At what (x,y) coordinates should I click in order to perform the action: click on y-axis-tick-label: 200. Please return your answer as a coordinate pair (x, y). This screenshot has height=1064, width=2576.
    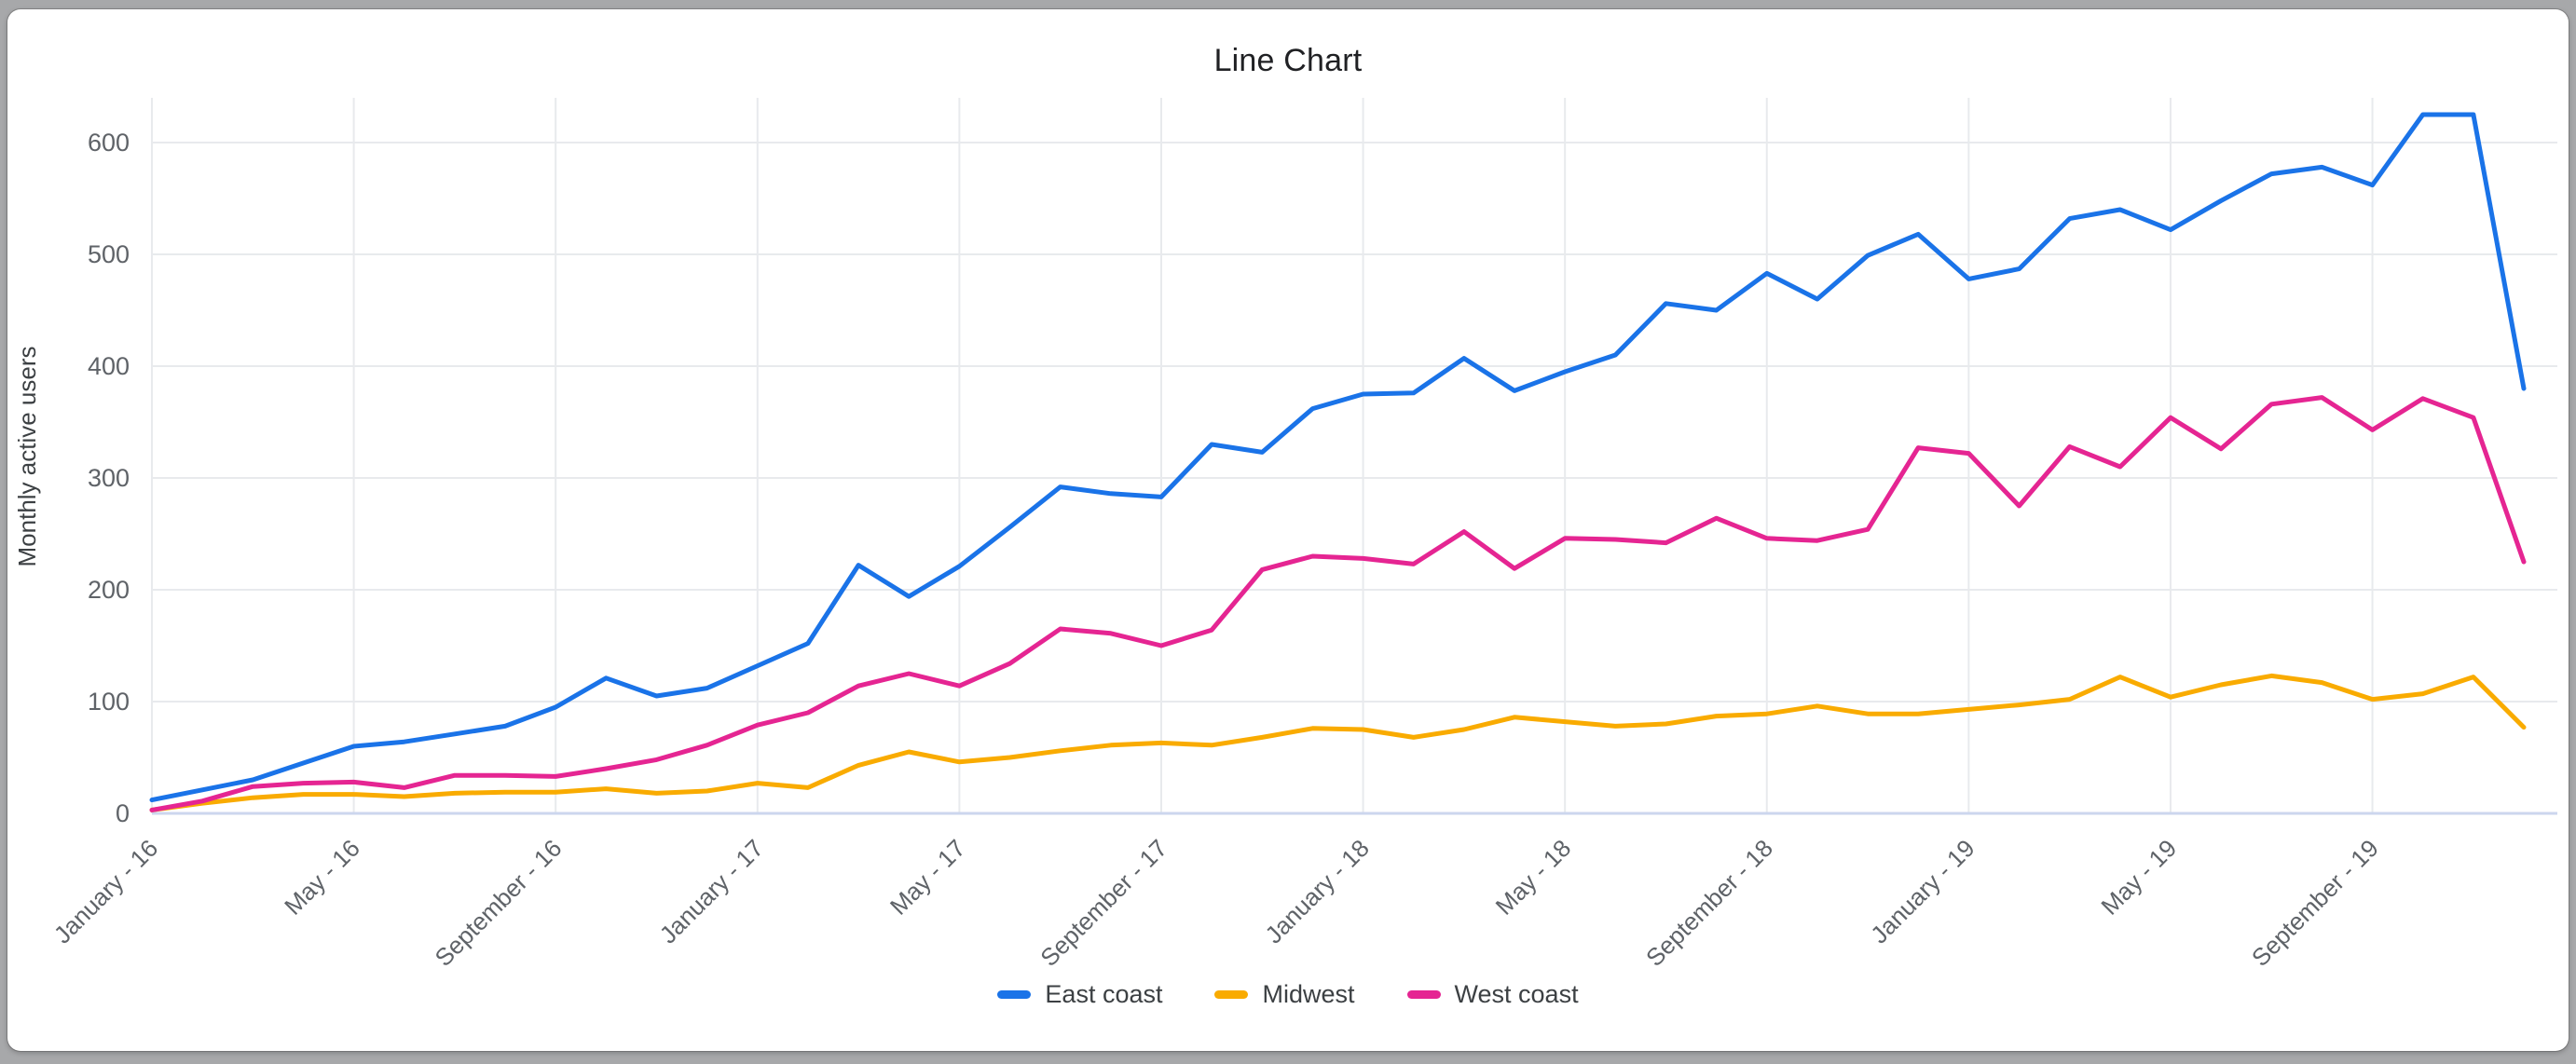
    Looking at the image, I should click on (109, 590).